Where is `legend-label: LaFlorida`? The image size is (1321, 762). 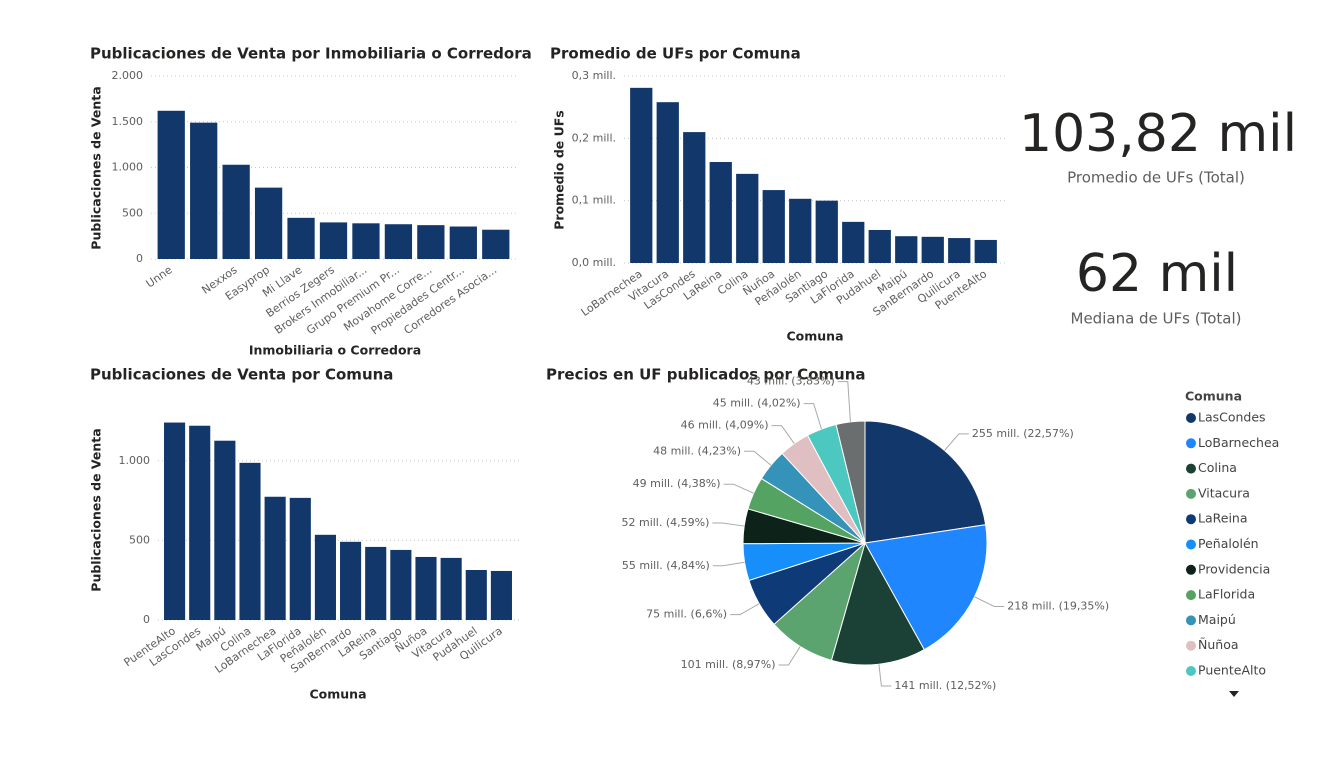 legend-label: LaFlorida is located at coordinates (1226, 594).